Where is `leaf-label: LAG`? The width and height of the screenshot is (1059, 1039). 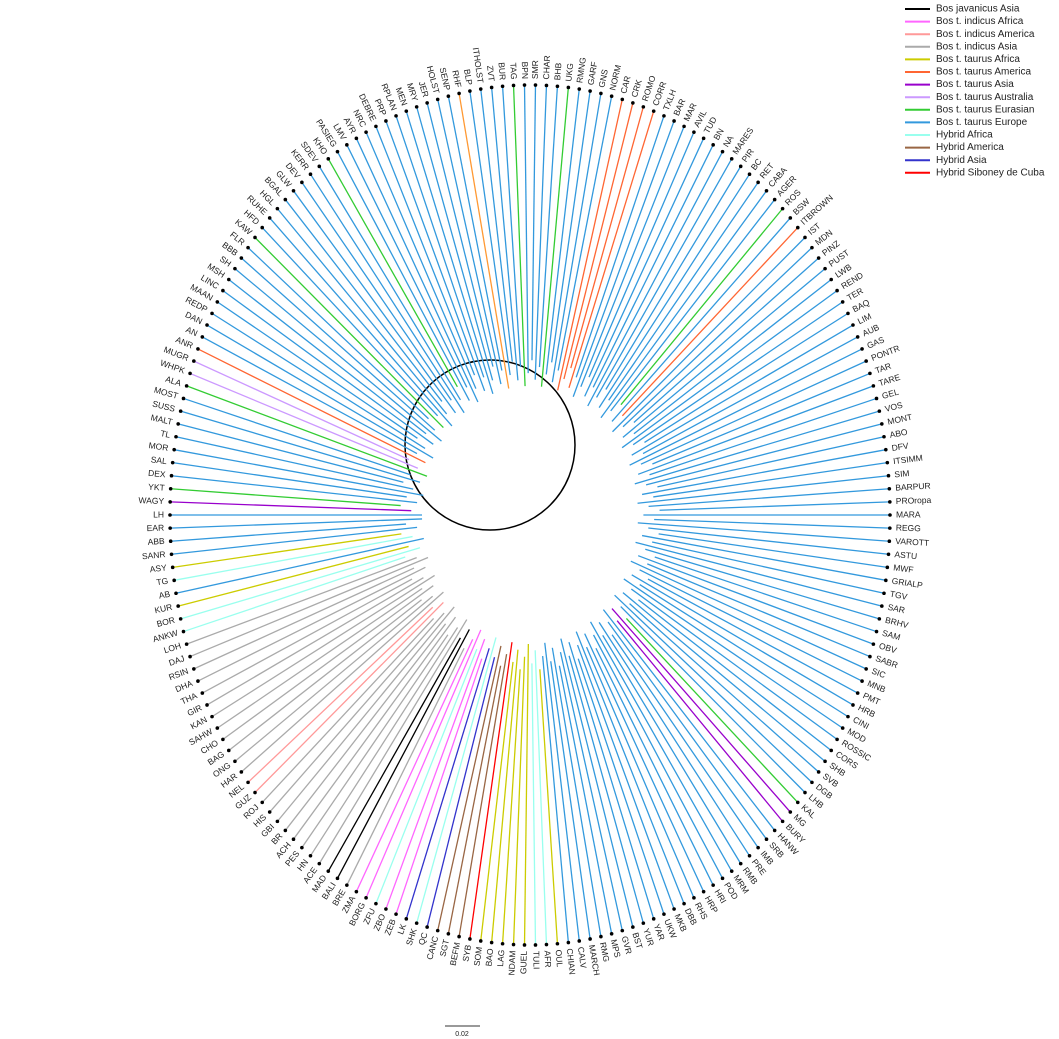
leaf-label: LAG is located at coordinates (500, 958).